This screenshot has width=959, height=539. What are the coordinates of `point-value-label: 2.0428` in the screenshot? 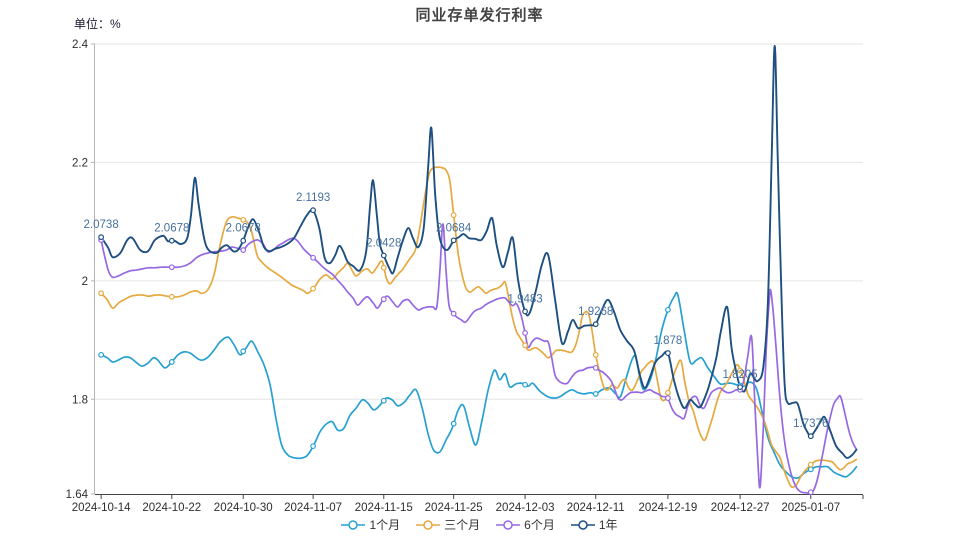 It's located at (383, 244).